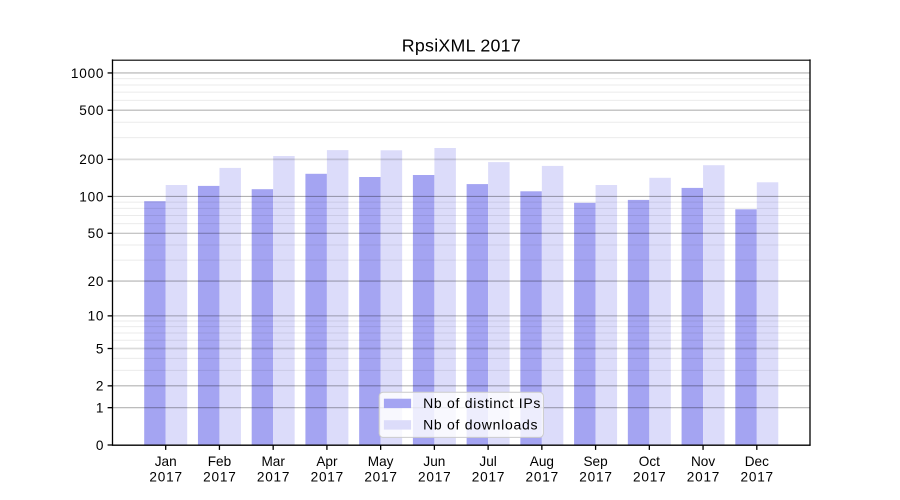  Describe the element at coordinates (487, 461) in the screenshot. I see `svg-text: Jul` at that location.